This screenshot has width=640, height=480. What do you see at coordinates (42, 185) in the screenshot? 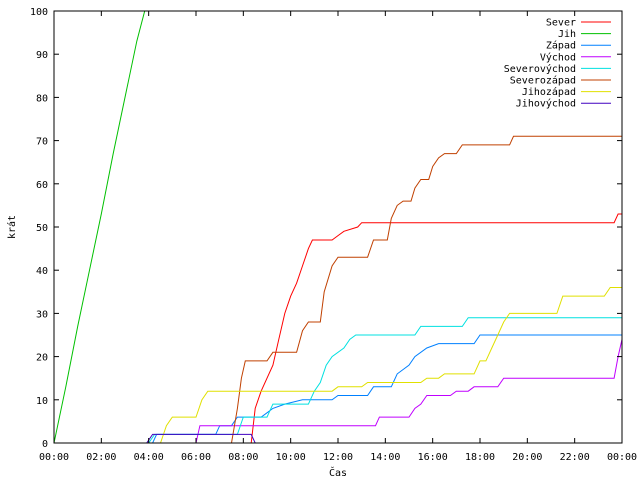
I see `y-tick-label: 60` at bounding box center [42, 185].